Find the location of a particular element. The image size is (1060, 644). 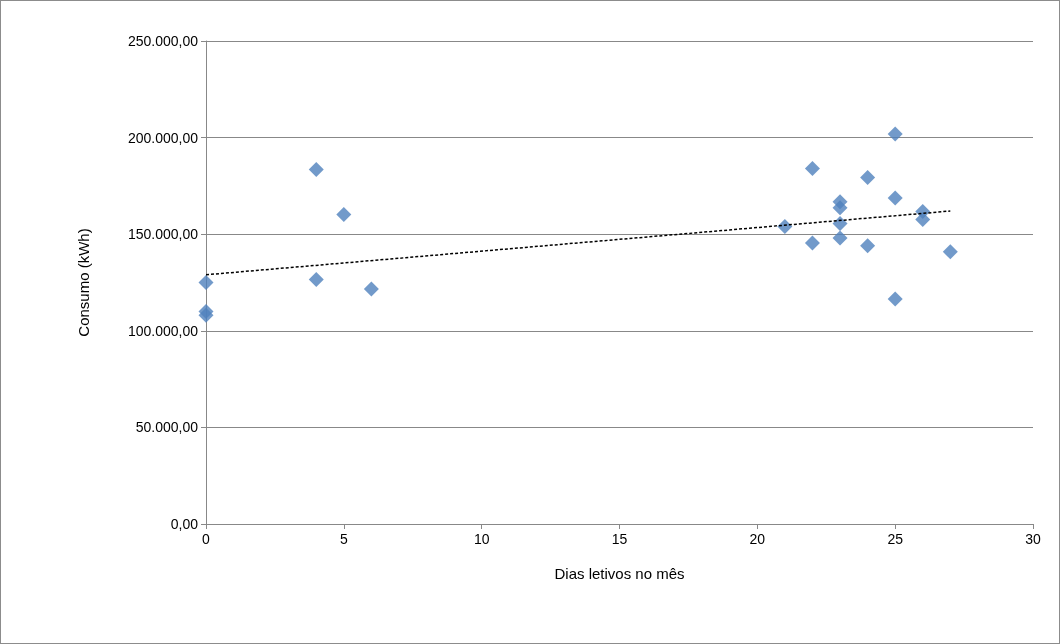

y-tick-label: 200.000,00 is located at coordinates (163, 137).